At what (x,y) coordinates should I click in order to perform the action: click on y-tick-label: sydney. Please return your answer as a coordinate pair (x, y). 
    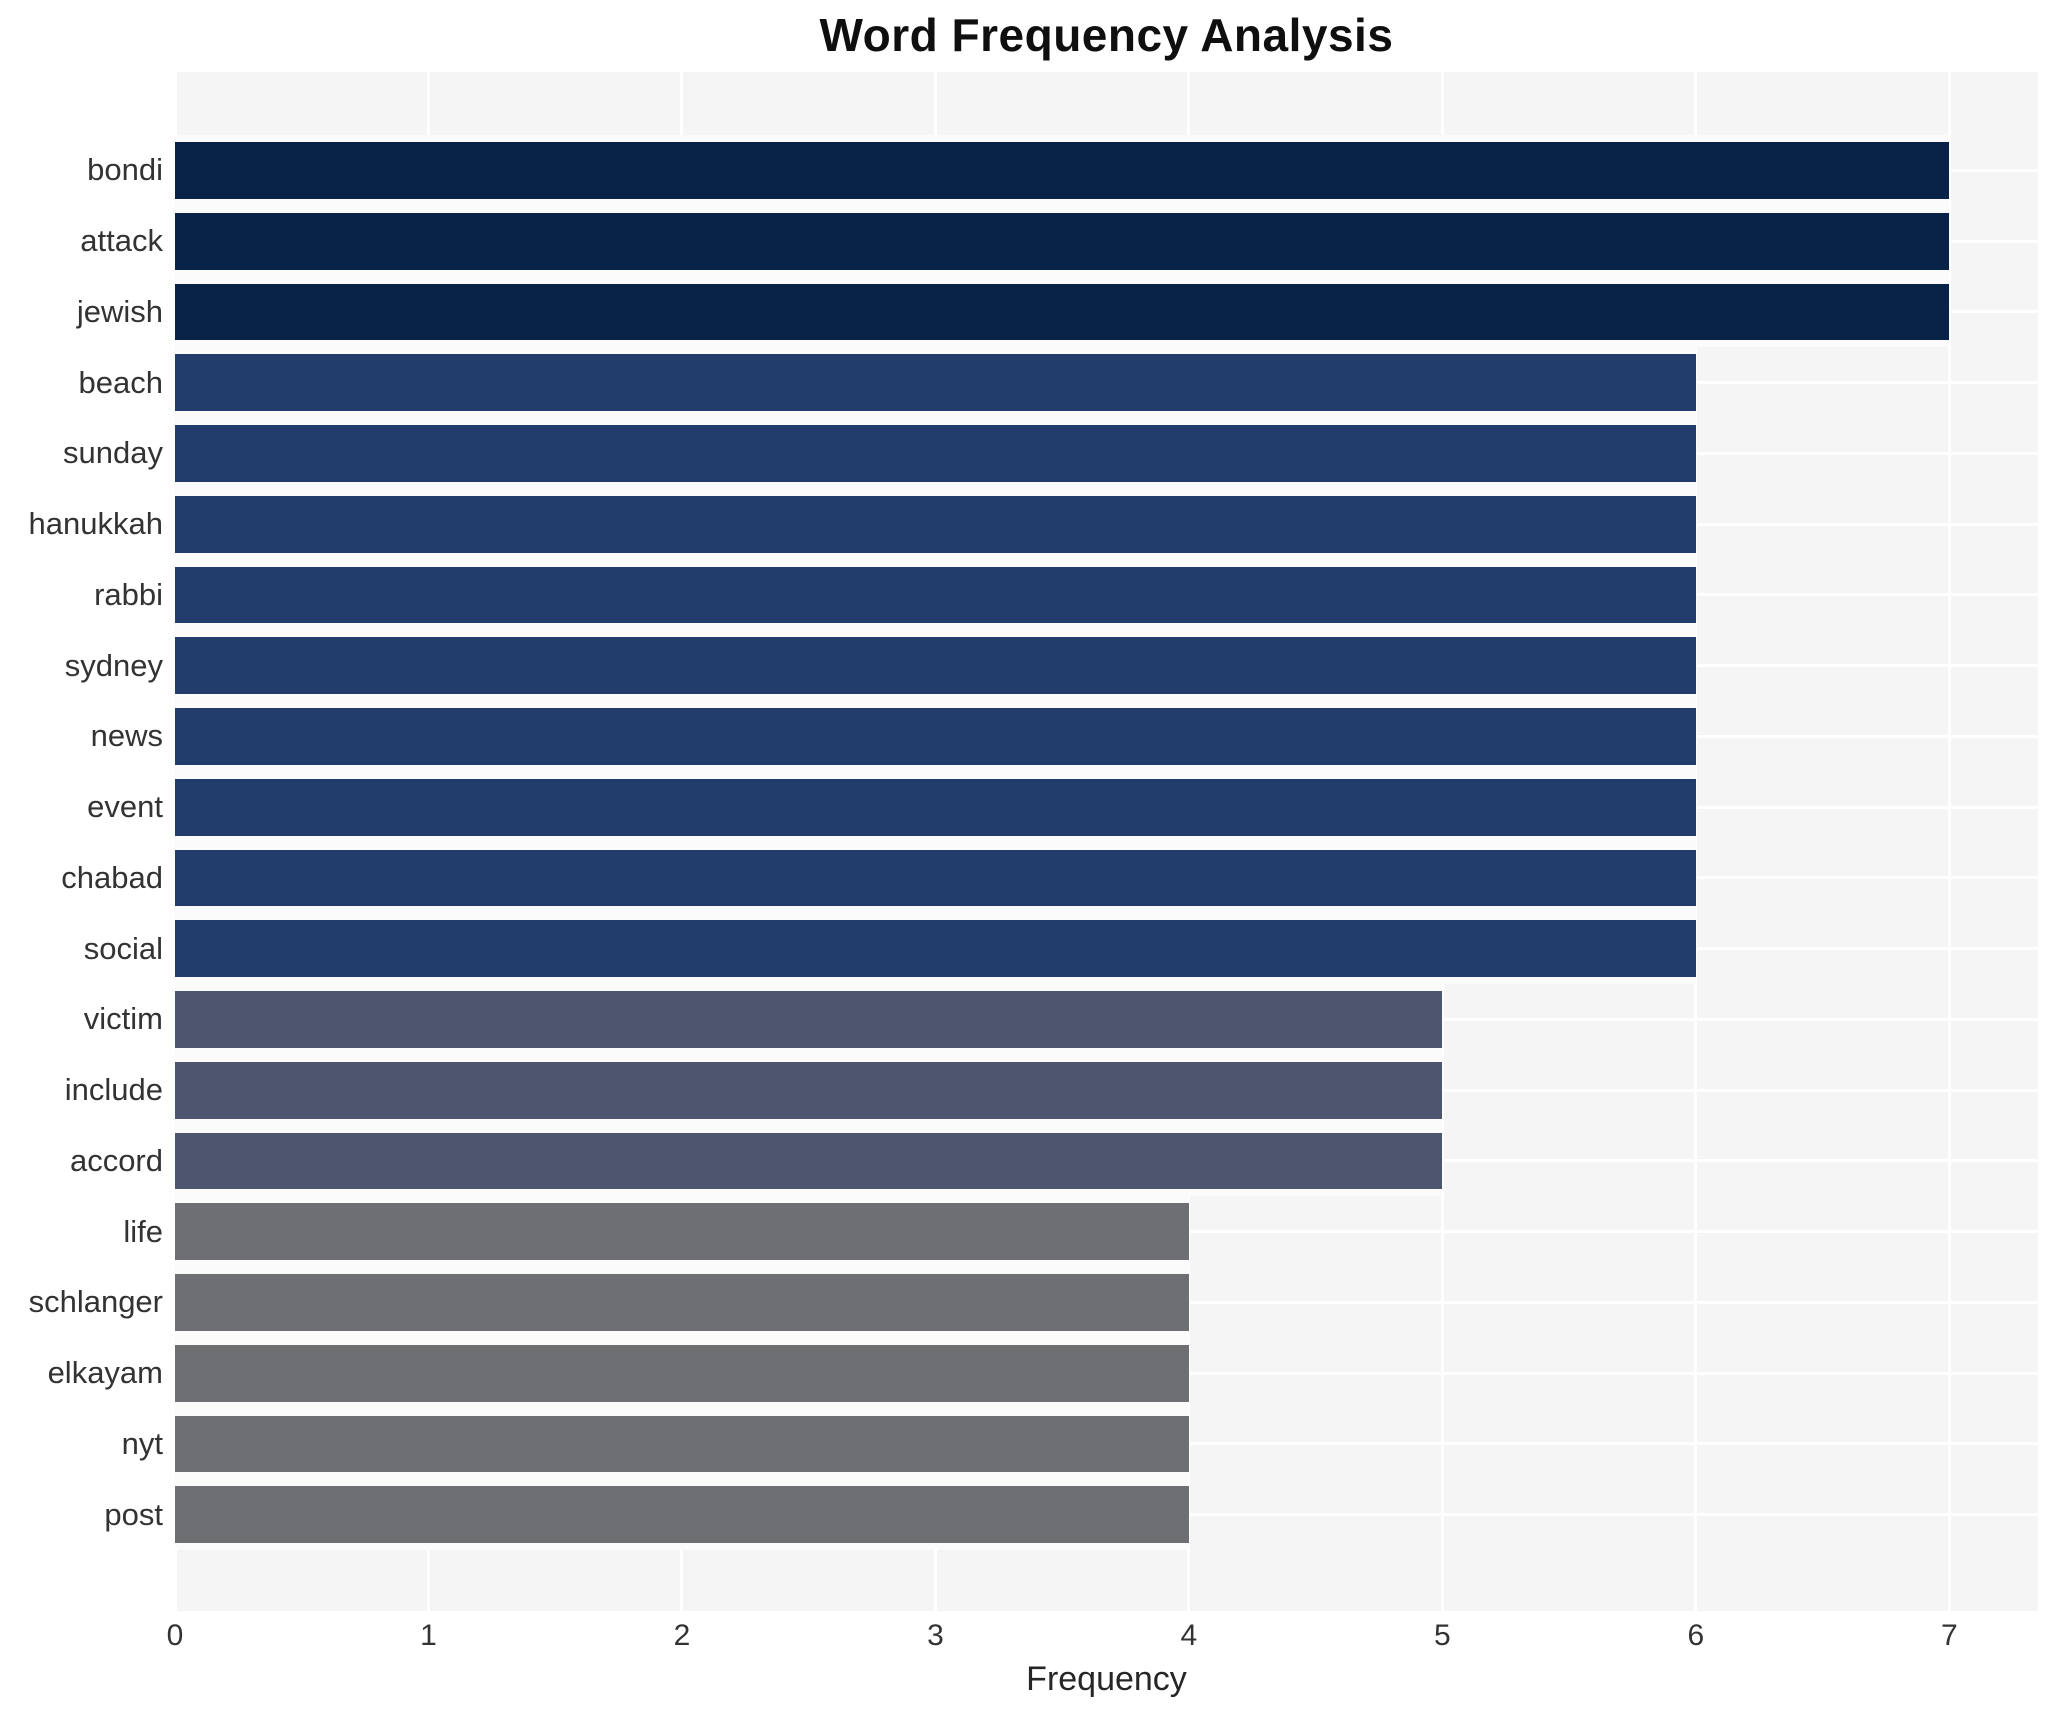
    Looking at the image, I should click on (113, 665).